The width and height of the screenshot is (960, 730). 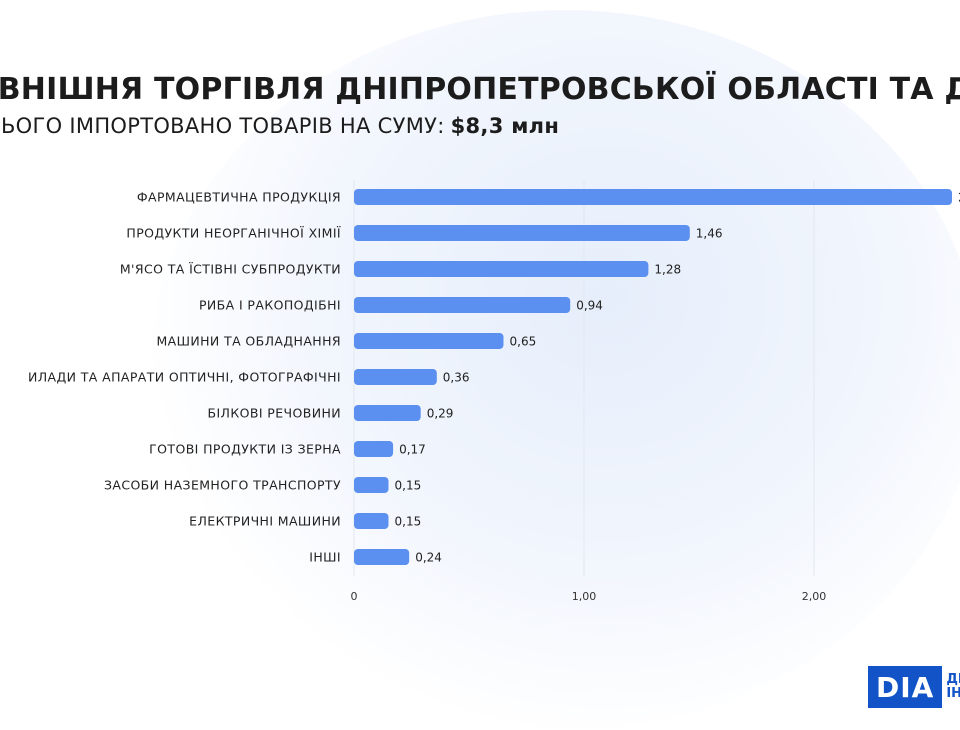 I want to click on category-label: М'ЯСО ТА ЇСТІВНІ СУБПРОДУКТИ, so click(x=230, y=269).